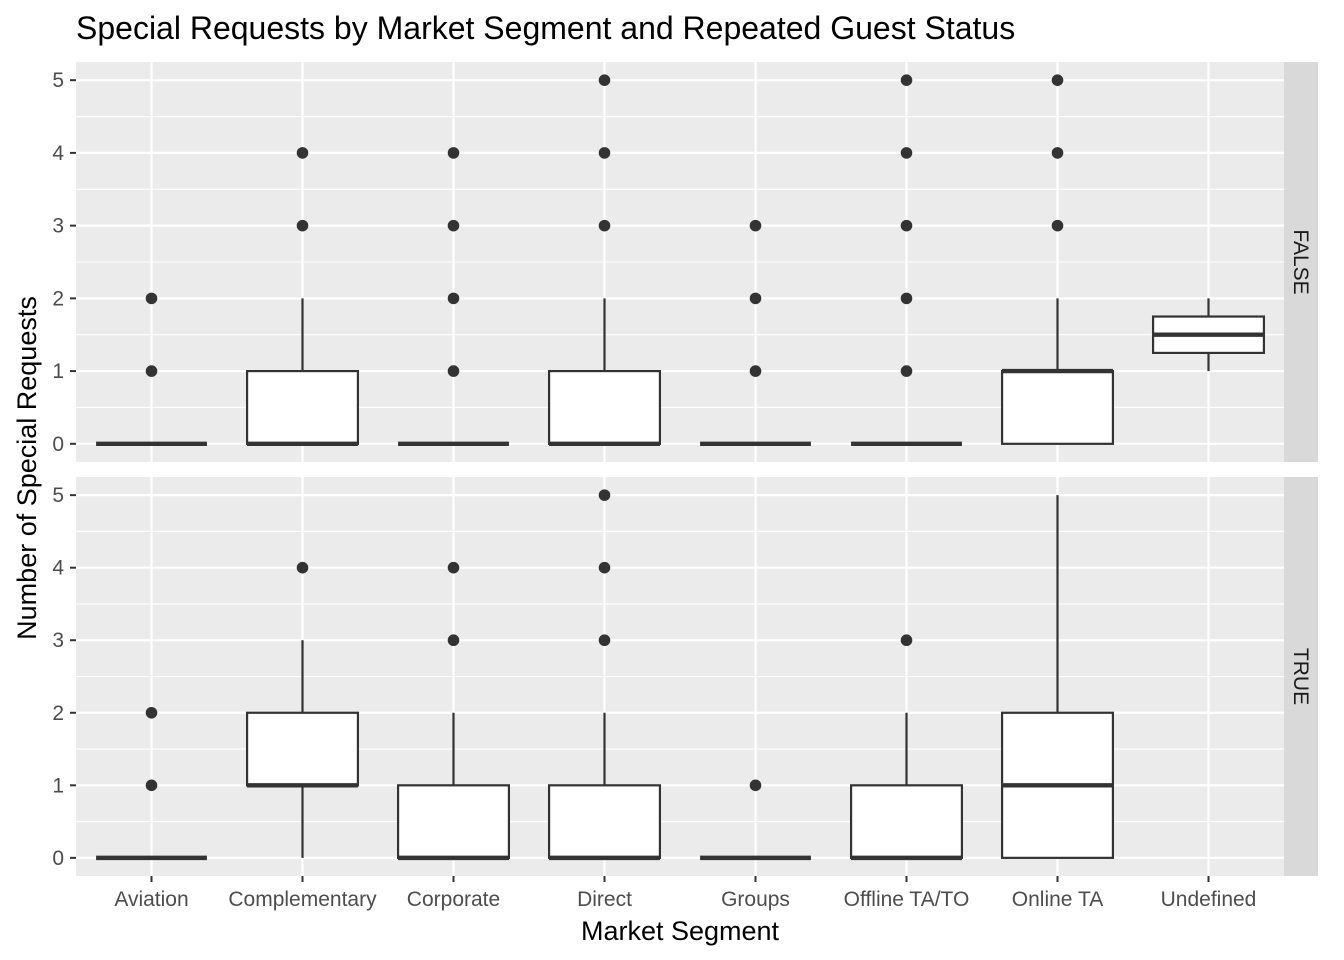 Image resolution: width=1344 pixels, height=960 pixels. I want to click on x-tick-label: Aviation, so click(151, 899).